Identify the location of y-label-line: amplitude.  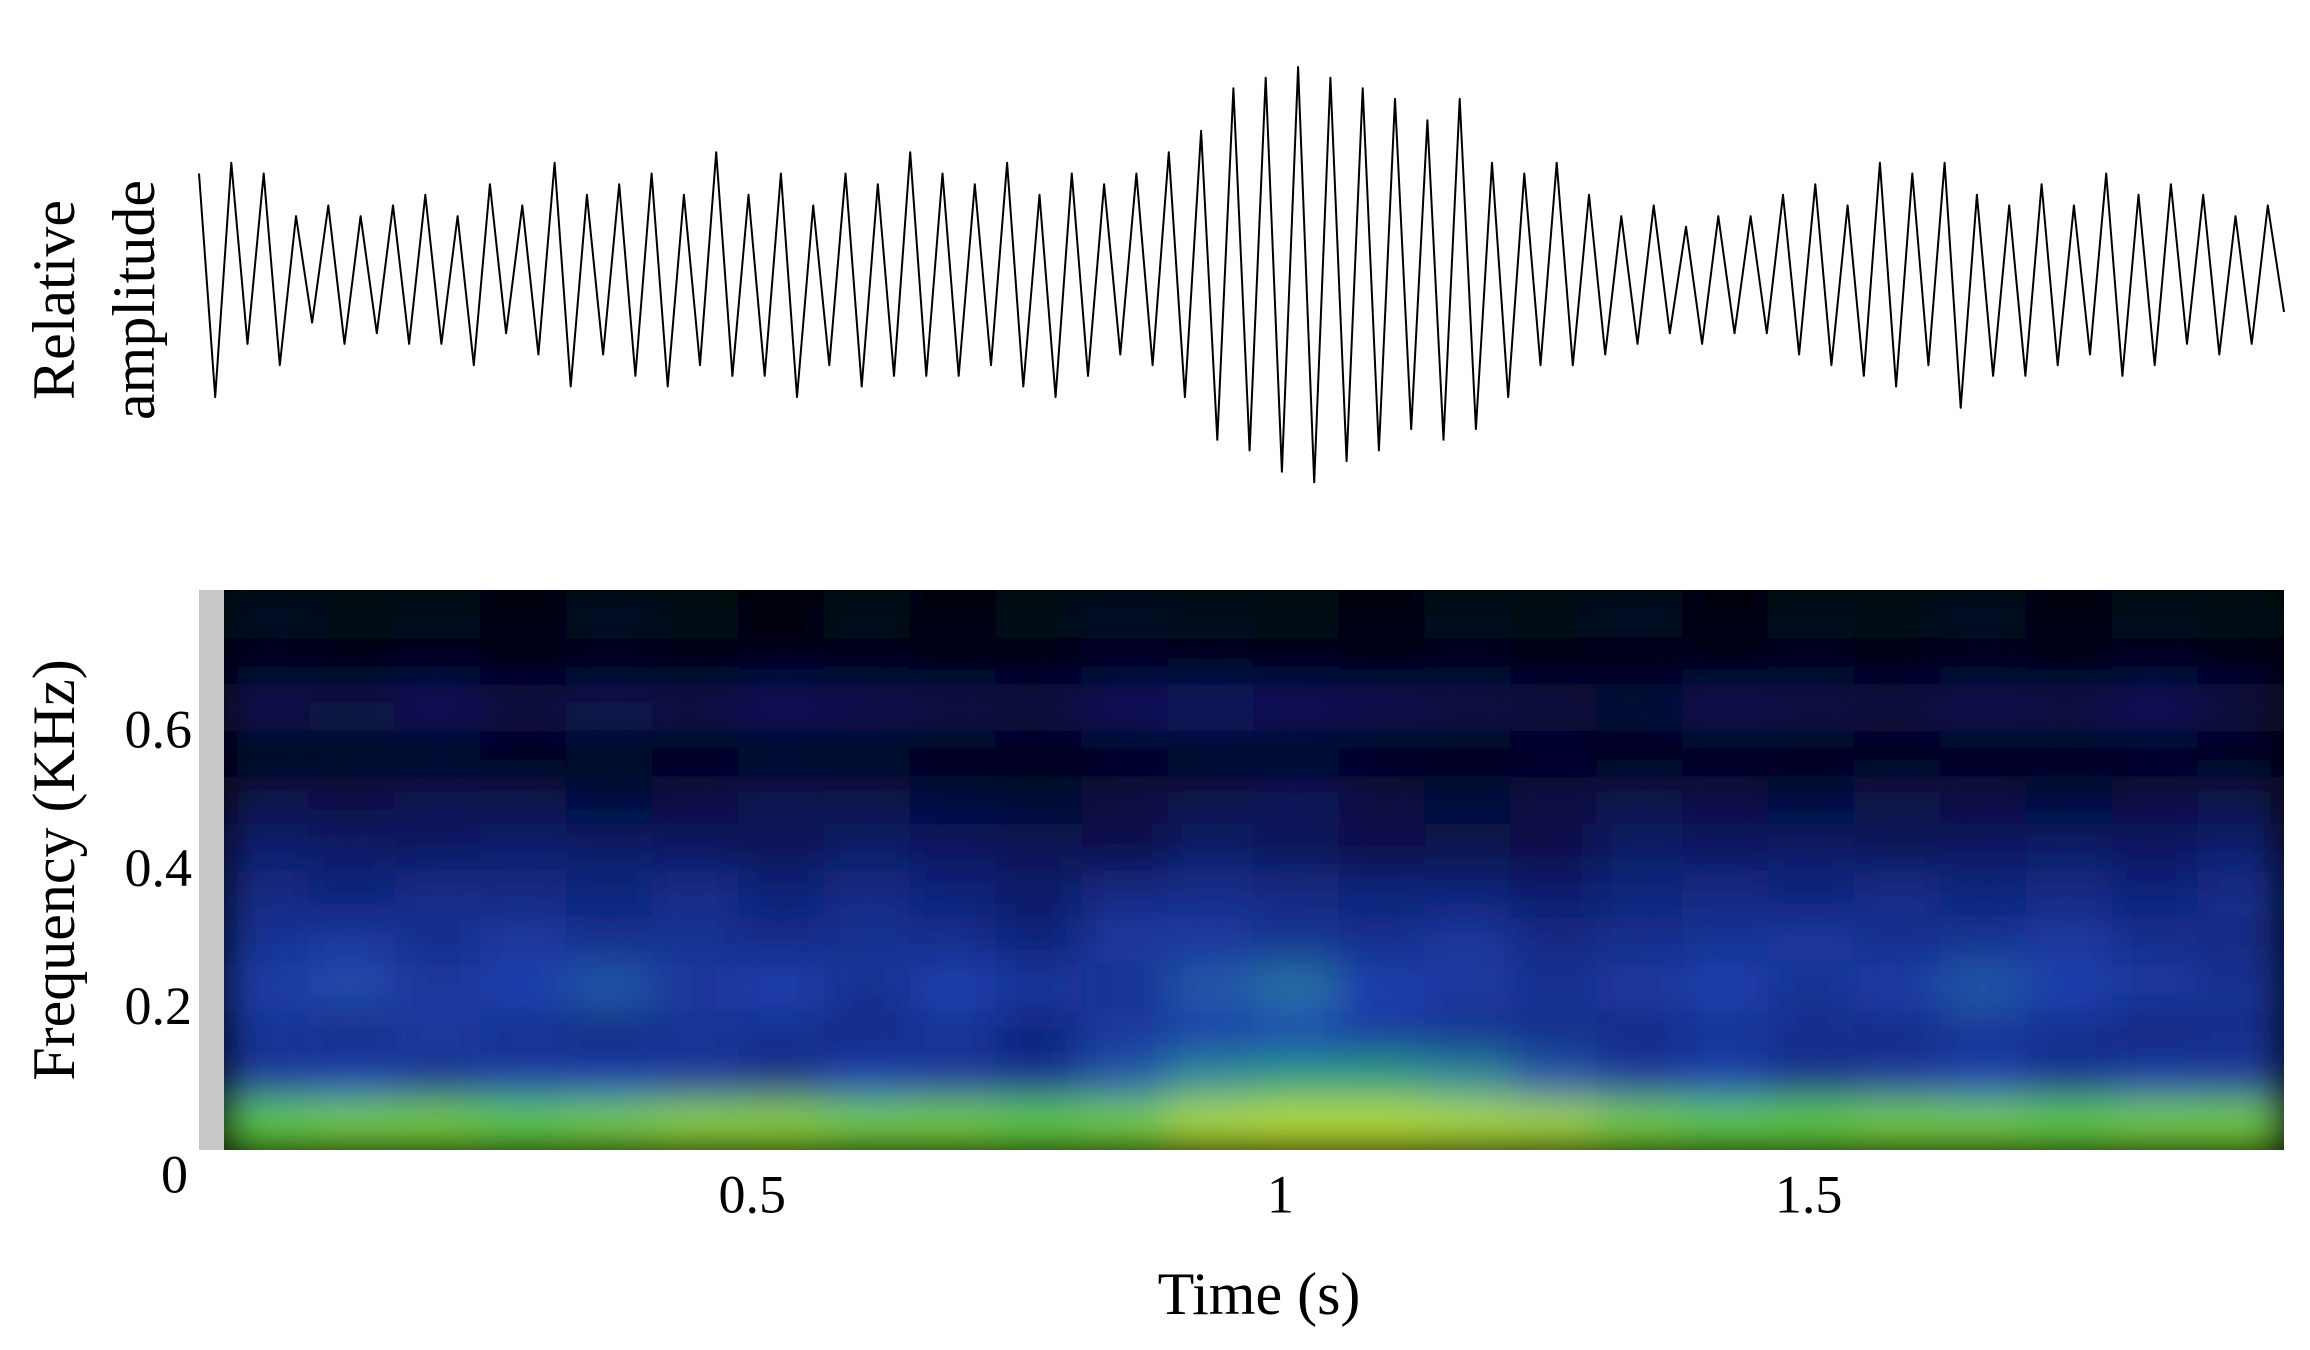
(134, 300).